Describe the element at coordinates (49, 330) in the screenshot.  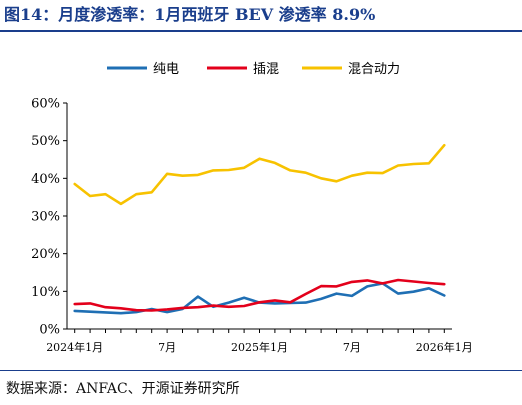
I see `y-tick-label: 0%` at that location.